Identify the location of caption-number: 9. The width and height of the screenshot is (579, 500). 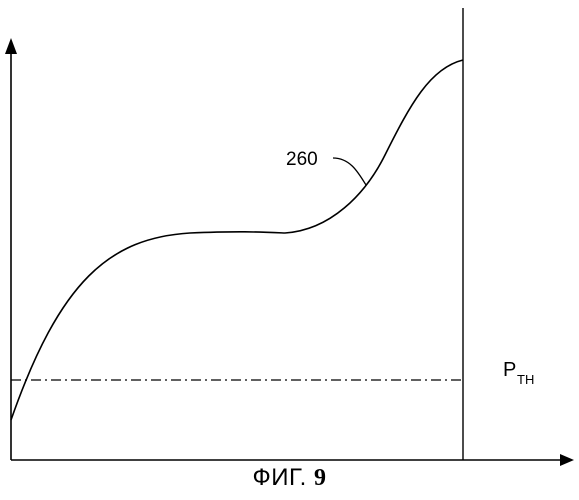
(320, 478).